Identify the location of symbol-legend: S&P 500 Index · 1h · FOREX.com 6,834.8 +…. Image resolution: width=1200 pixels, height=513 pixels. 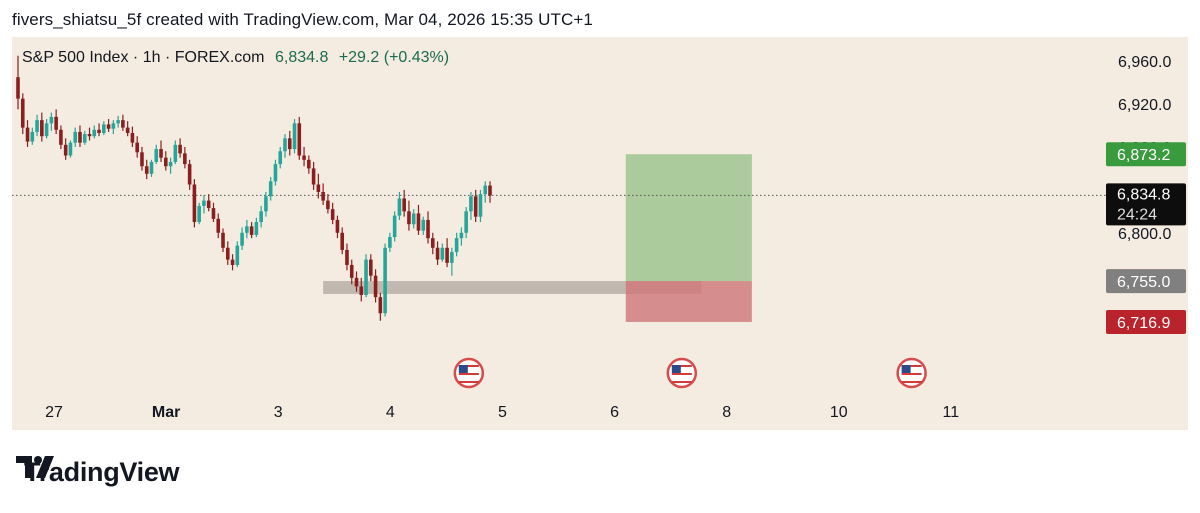
(235, 58).